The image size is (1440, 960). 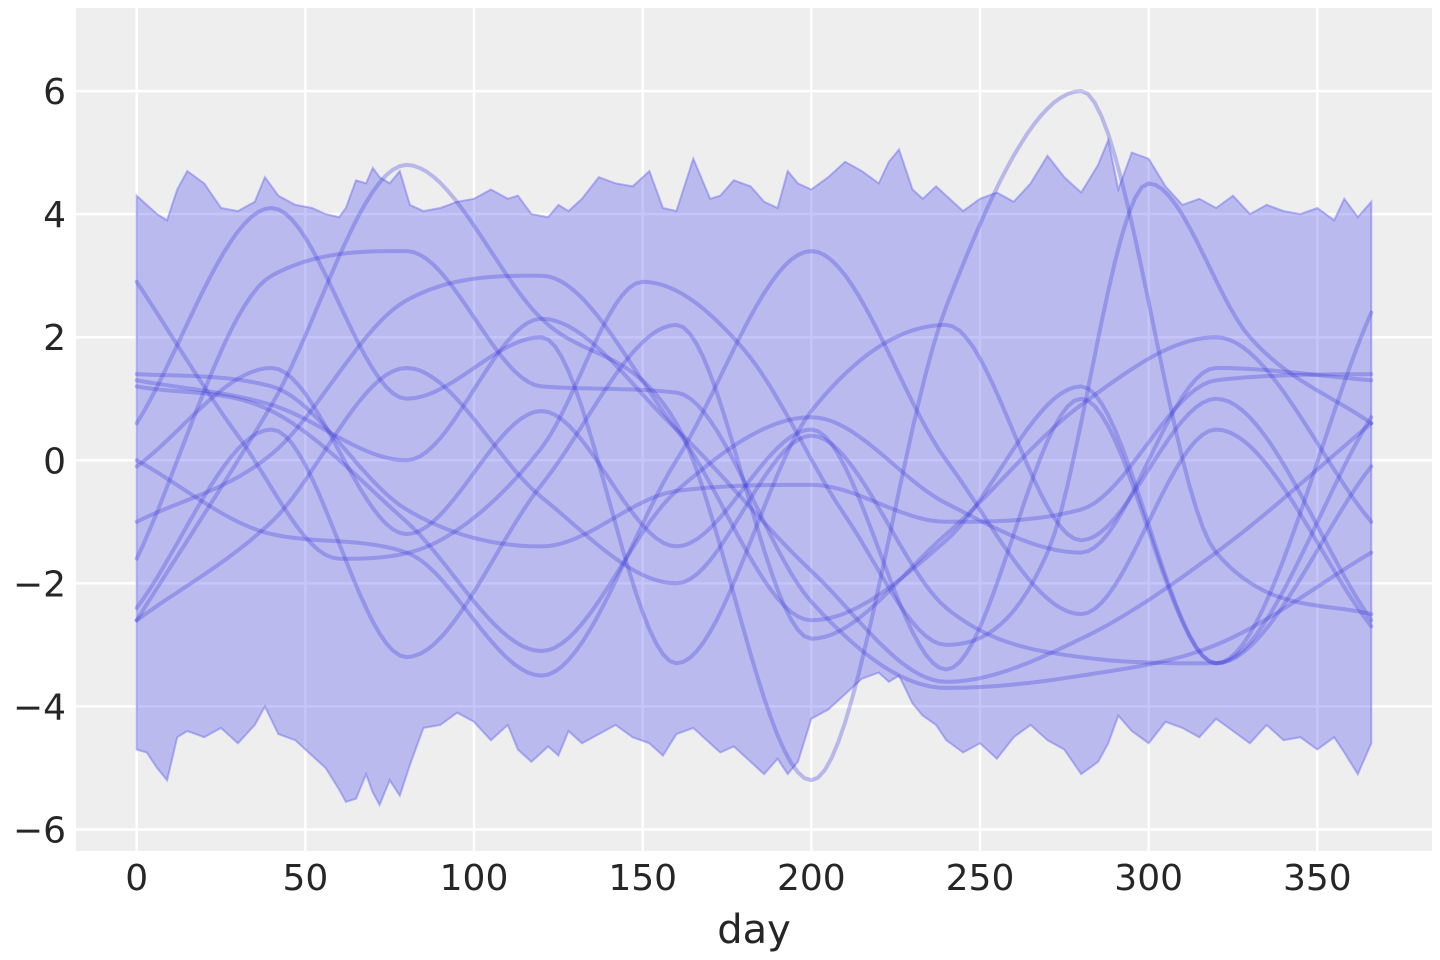 What do you see at coordinates (305, 878) in the screenshot?
I see `x-tick-label: 50` at bounding box center [305, 878].